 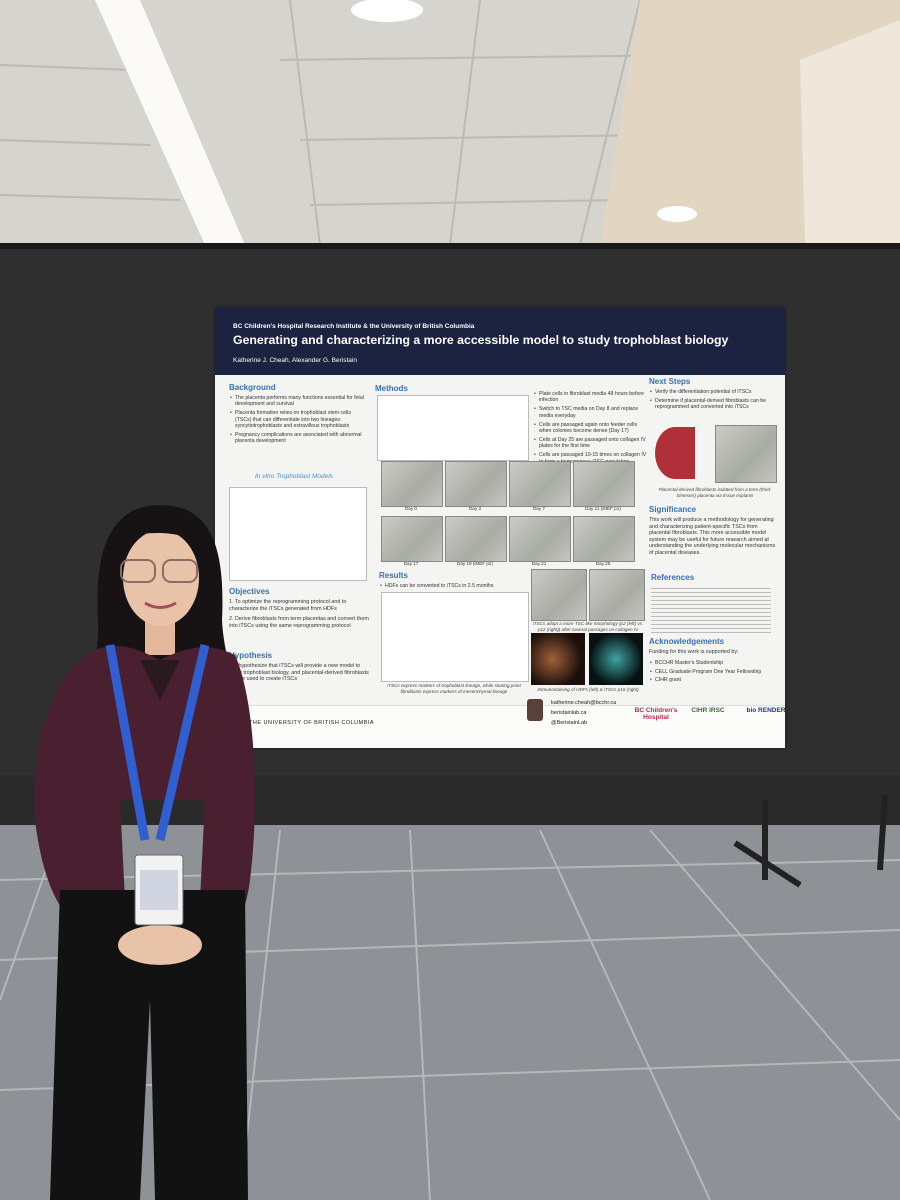 I want to click on hands, so click(x=160, y=945).